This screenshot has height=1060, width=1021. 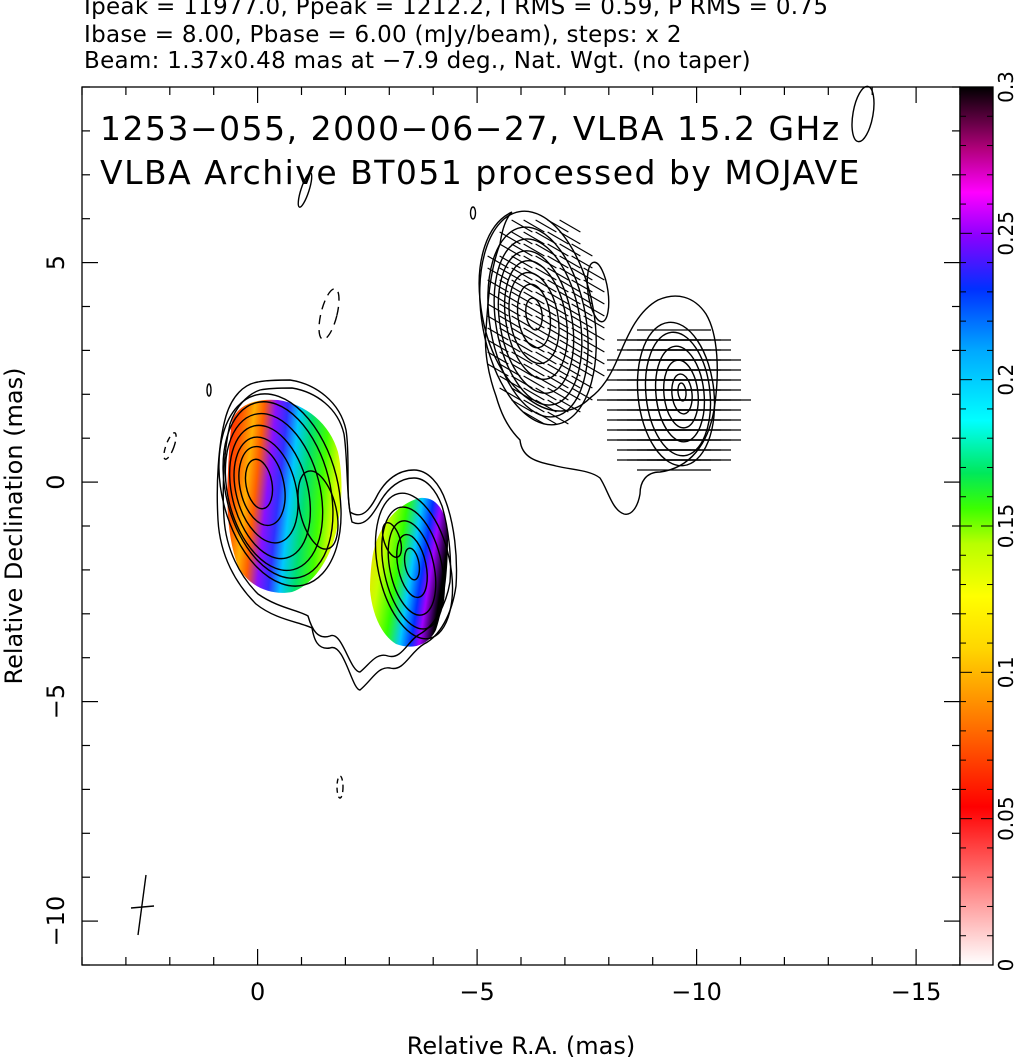 I want to click on x-tick-labels: 0 −5 −10 −15, so click(x=595, y=992).